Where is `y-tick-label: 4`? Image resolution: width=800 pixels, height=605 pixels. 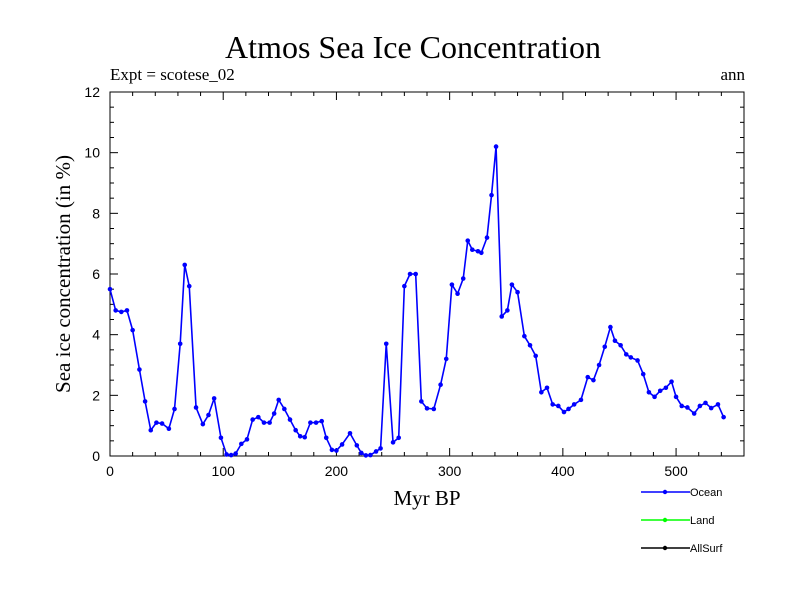
y-tick-label: 4 is located at coordinates (96, 335).